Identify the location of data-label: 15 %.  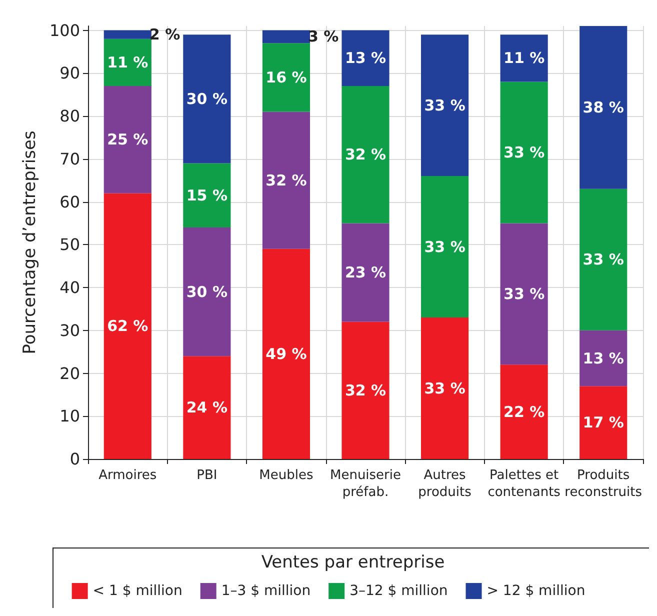
(207, 195).